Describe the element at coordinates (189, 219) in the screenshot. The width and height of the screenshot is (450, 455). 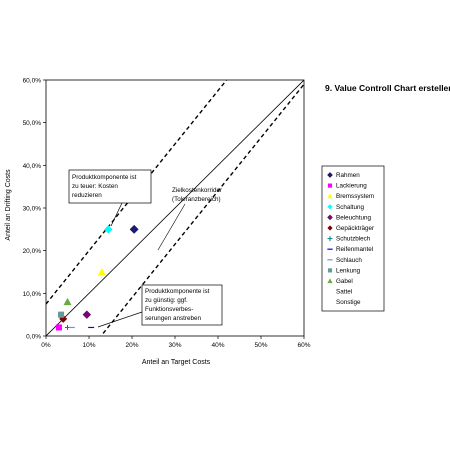
I see `annotation-corridor: Zielkostenkorridor (Toleranzbereich)` at that location.